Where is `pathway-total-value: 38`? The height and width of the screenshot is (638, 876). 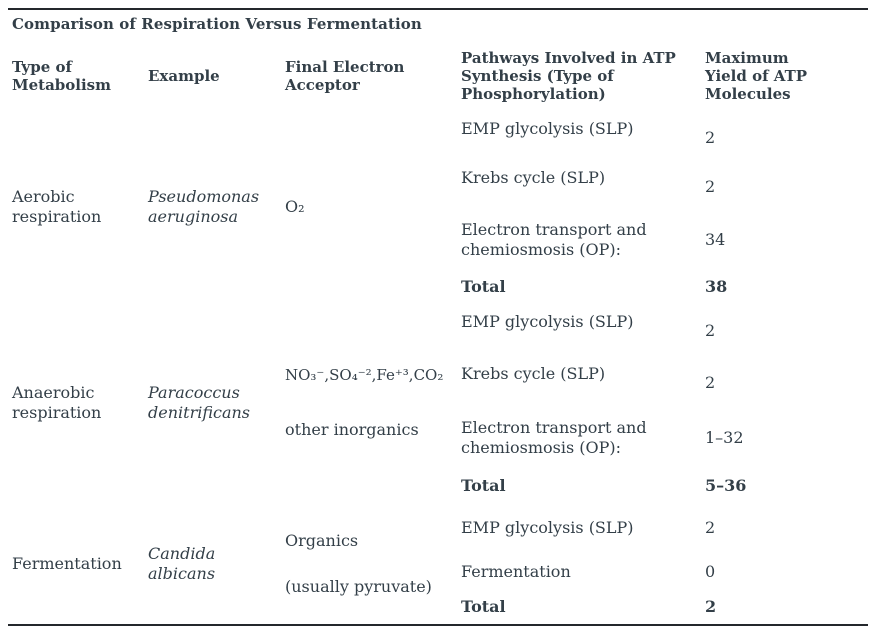 pathway-total-value: 38 is located at coordinates (716, 286).